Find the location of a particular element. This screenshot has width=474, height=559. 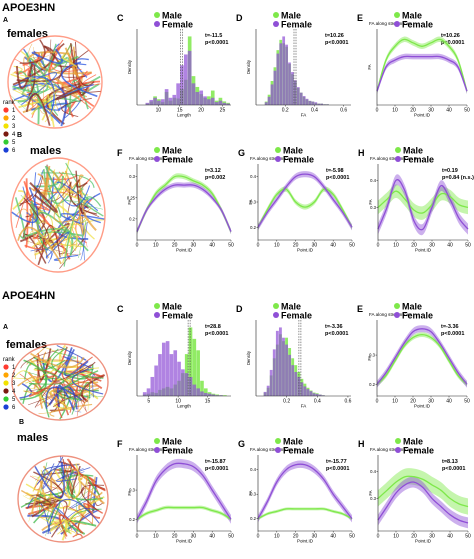

rank-label-4: 4 is located at coordinates (14, 392).